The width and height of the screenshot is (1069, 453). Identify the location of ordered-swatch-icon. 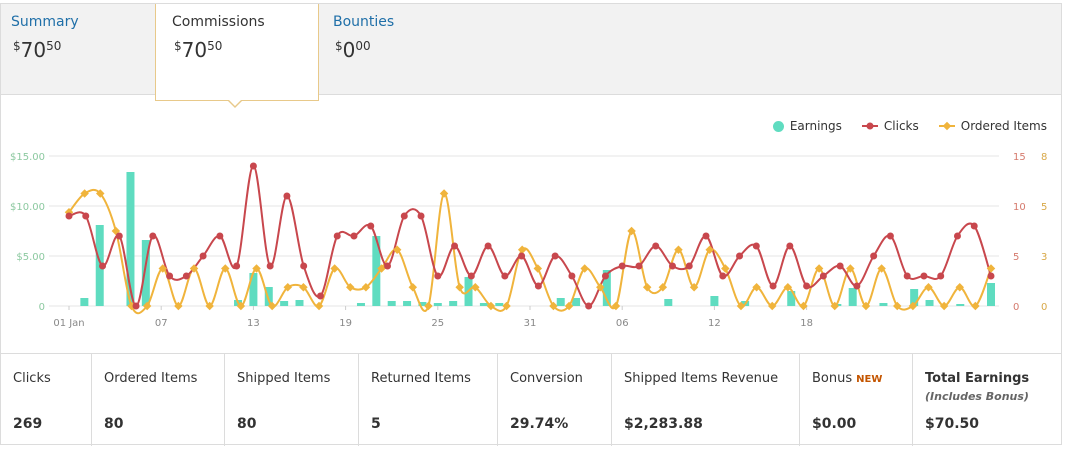
(946, 126).